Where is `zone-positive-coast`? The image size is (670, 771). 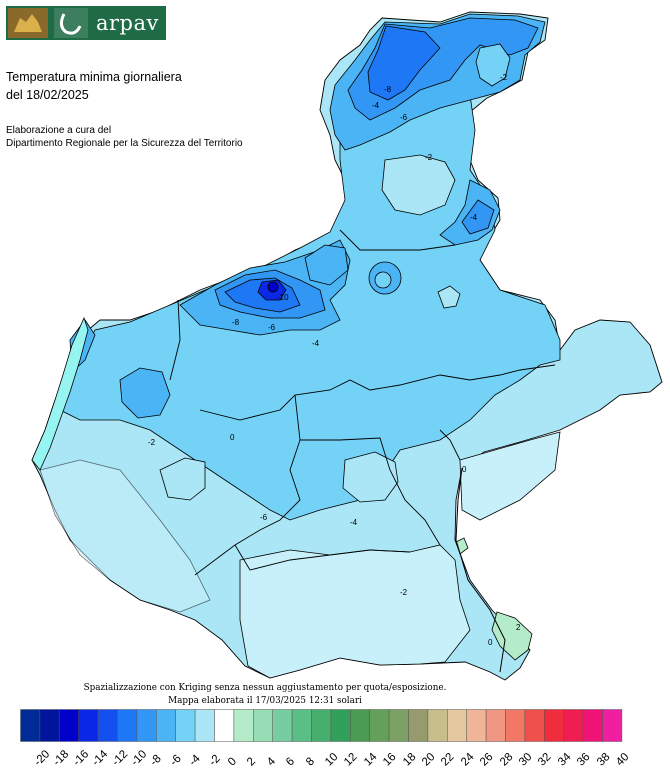
zone-positive-coast is located at coordinates (512, 636).